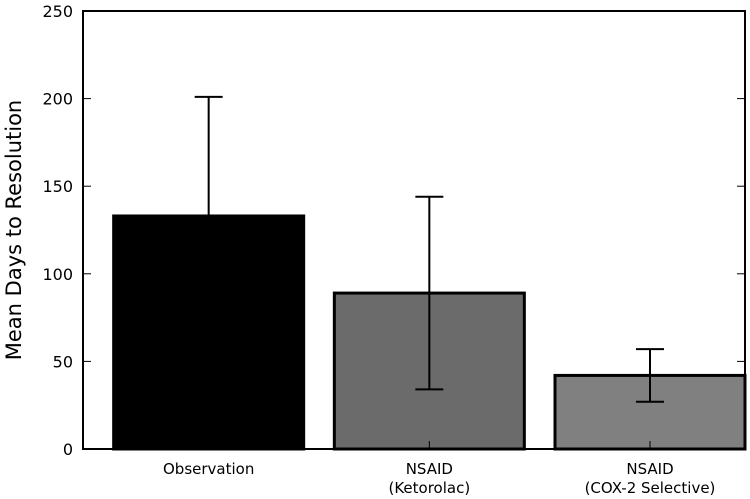 This screenshot has height=499, width=750. I want to click on x-tick-label-line: (COX-2 Selective), so click(650, 488).